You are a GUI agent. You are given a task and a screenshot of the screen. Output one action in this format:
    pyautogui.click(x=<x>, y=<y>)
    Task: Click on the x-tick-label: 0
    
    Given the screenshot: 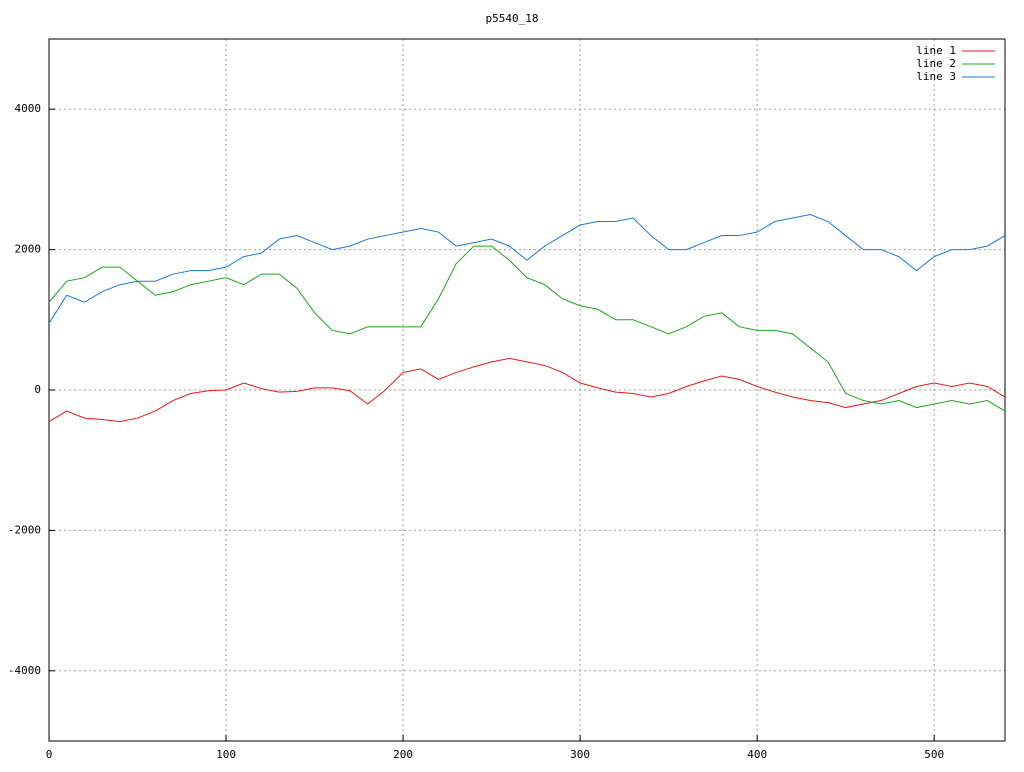 What is the action you would take?
    pyautogui.click(x=49, y=754)
    